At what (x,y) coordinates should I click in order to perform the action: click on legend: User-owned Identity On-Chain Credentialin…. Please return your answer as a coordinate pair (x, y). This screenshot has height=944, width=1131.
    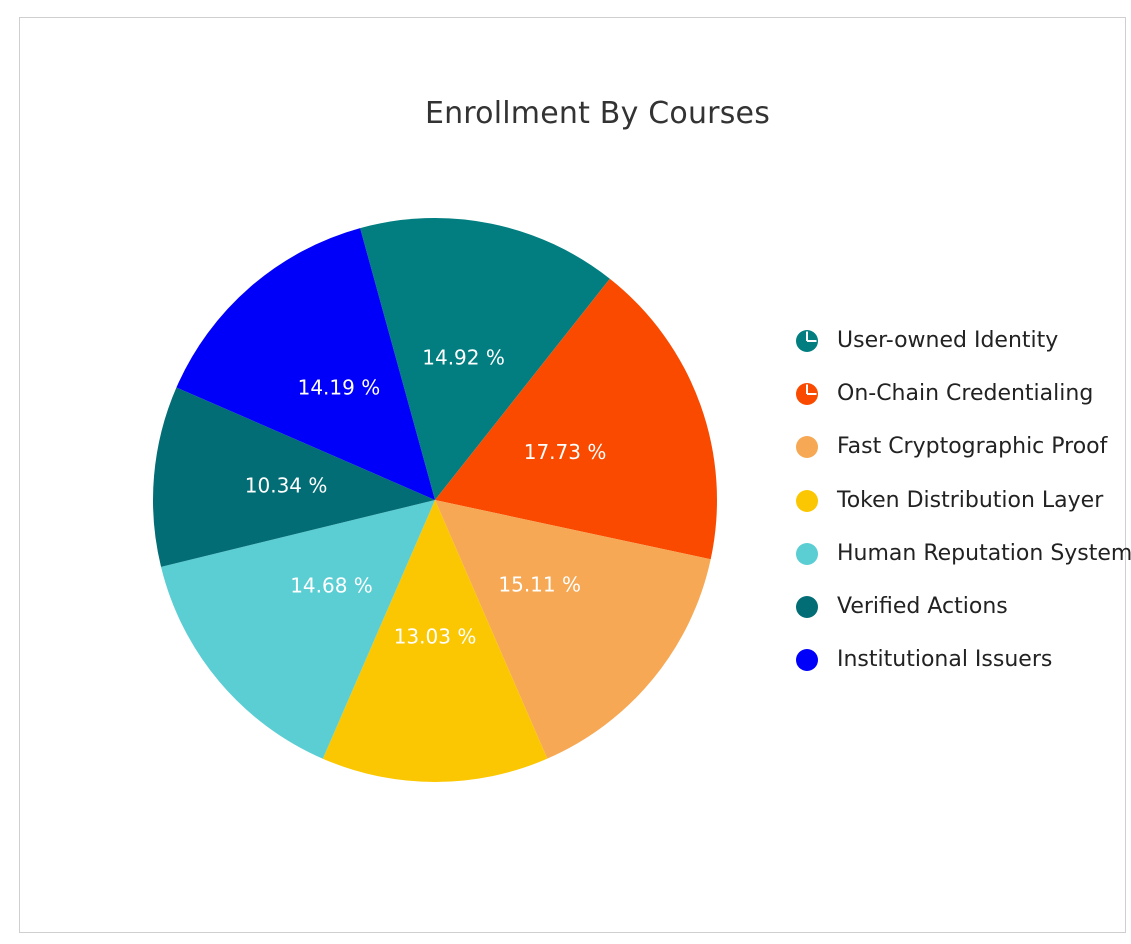
    Looking at the image, I should click on (963, 508).